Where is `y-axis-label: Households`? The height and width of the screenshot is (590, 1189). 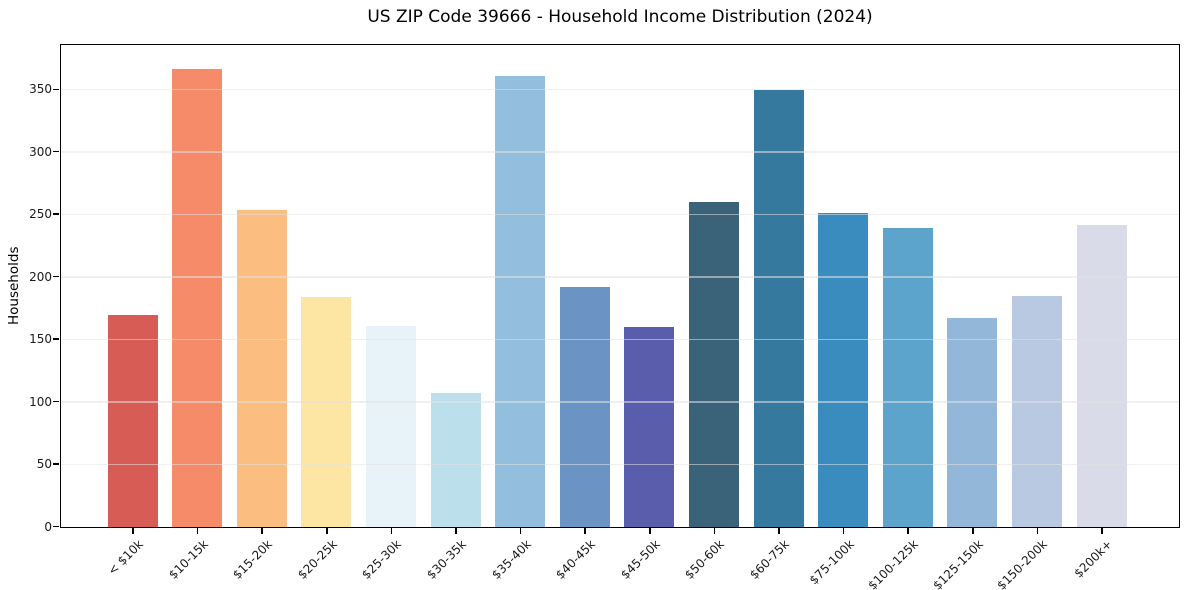 y-axis-label: Households is located at coordinates (14, 286).